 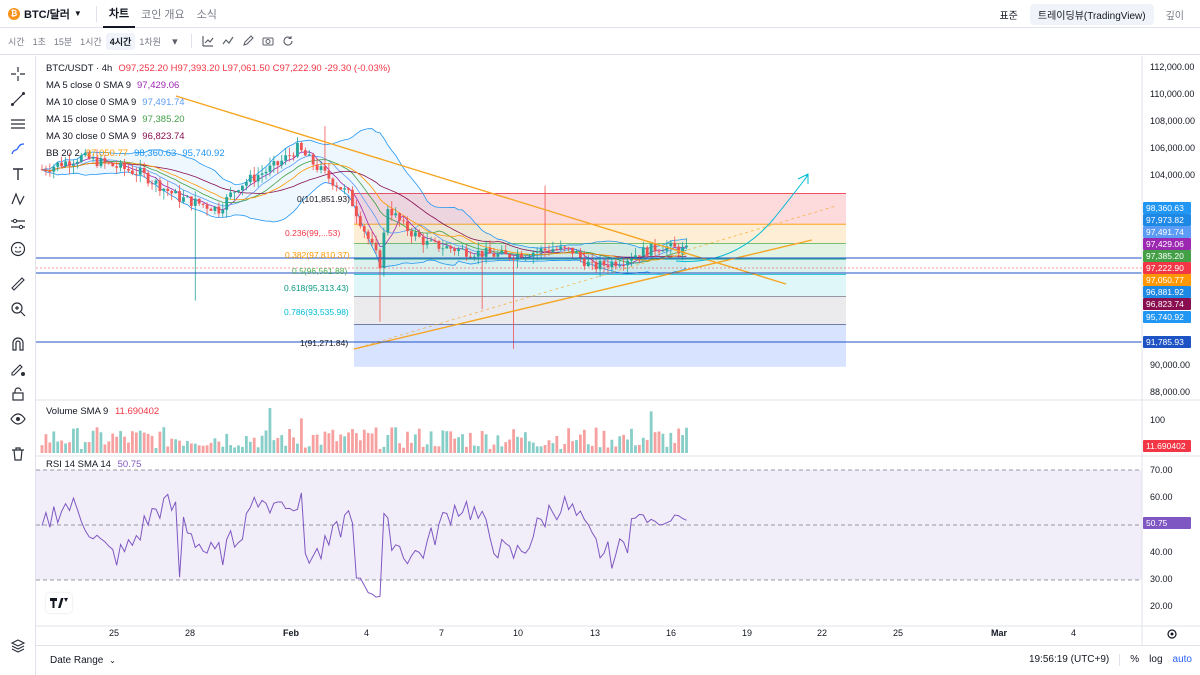 What do you see at coordinates (1167, 280) in the screenshot?
I see `price-tag: 97,050.77` at bounding box center [1167, 280].